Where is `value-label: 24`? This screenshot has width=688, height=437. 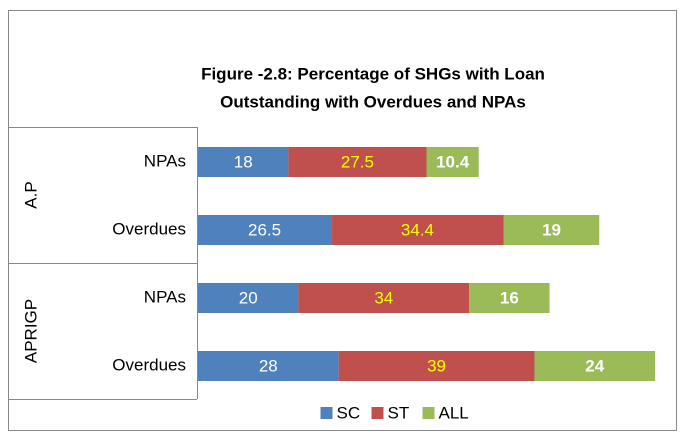
value-label: 24 is located at coordinates (594, 365).